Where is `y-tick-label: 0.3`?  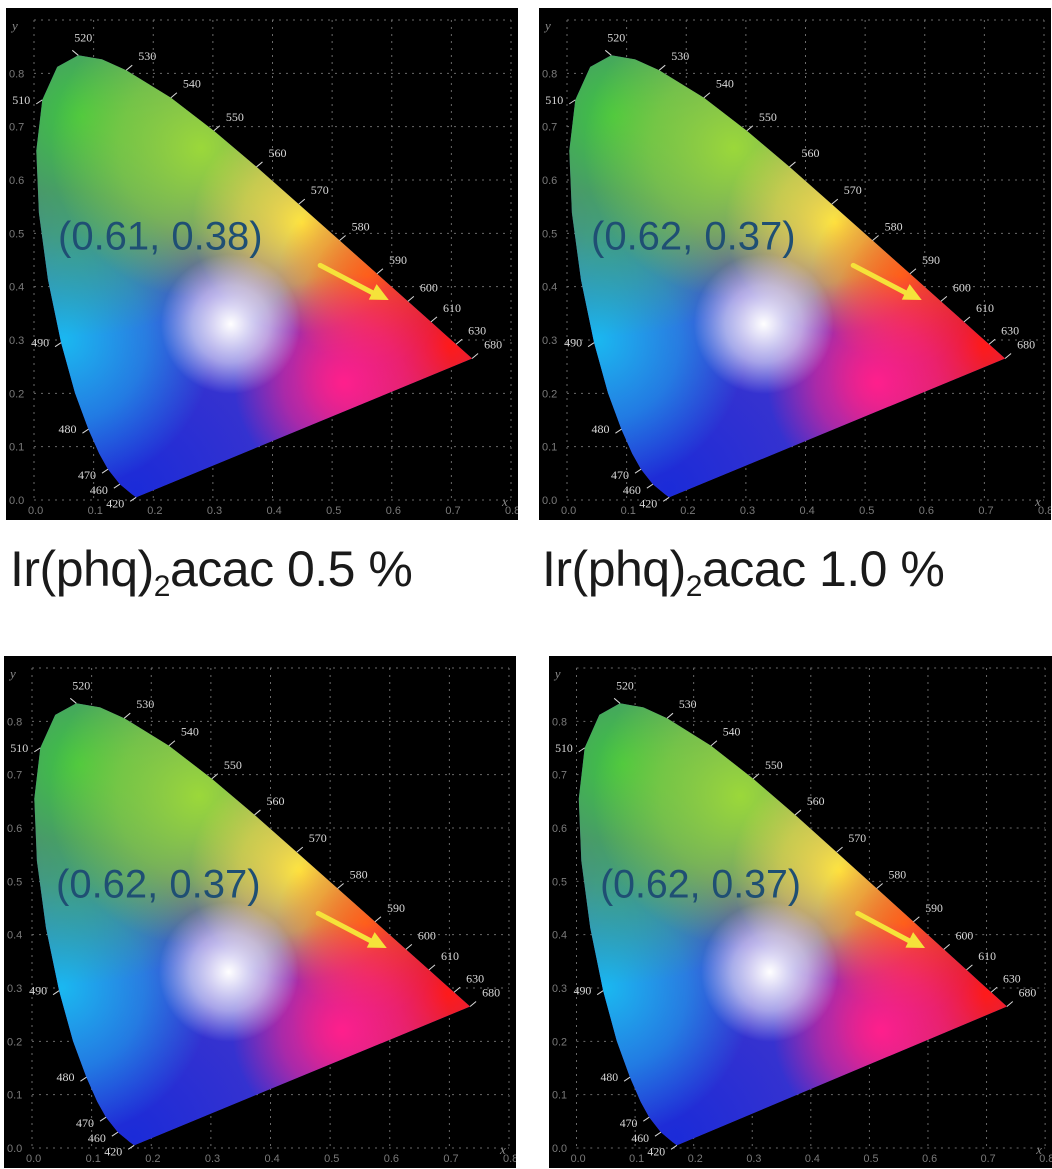
y-tick-label: 0.3 is located at coordinates (14, 989).